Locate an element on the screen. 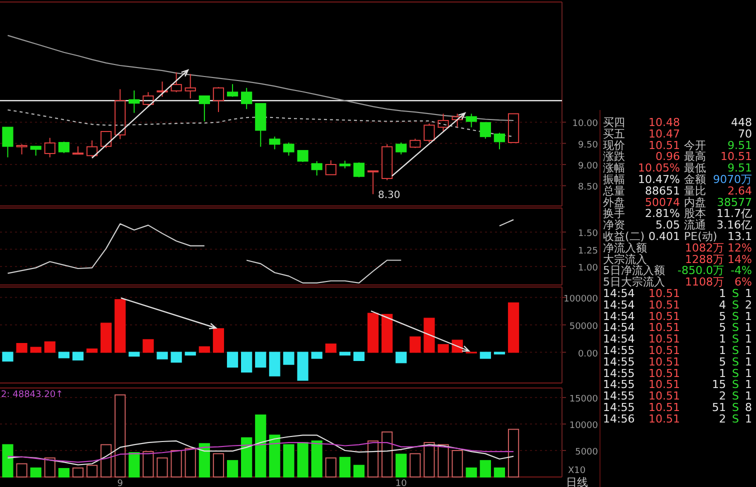 The height and width of the screenshot is (487, 756). text: 14:56 10.51 2 S 1 is located at coordinates (677, 419).